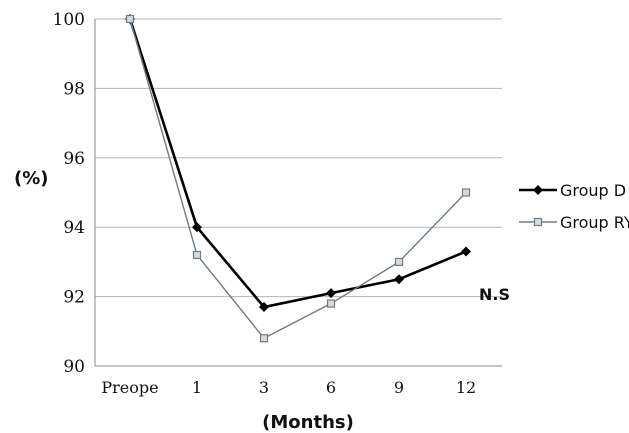  I want to click on y-tick-label: 90, so click(74, 367).